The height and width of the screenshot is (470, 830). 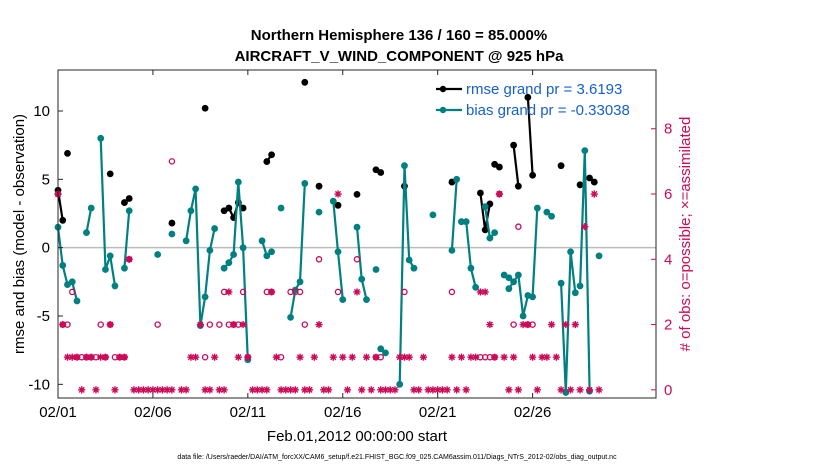 I want to click on y-axis-label: rmse and bias (model - observation), so click(x=19, y=234).